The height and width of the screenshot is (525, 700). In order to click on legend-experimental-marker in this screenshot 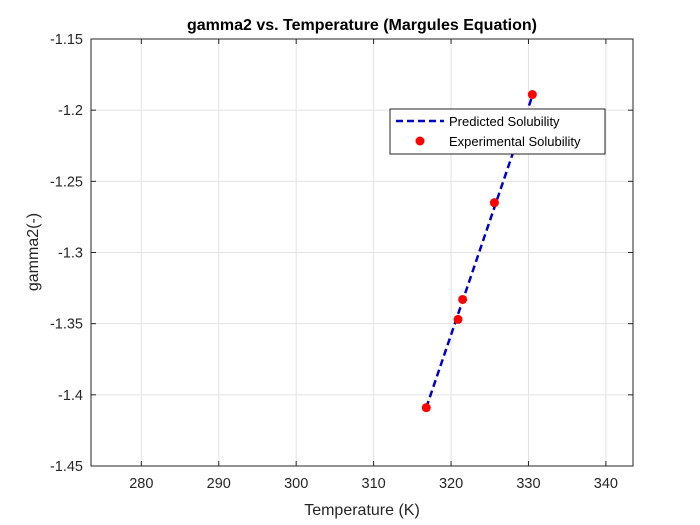, I will do `click(420, 141)`.